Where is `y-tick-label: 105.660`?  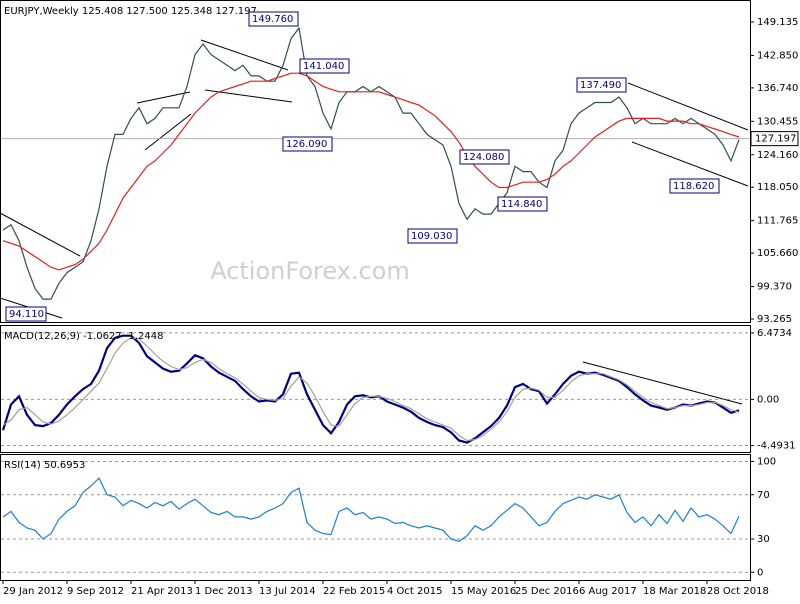
y-tick-label: 105.660 is located at coordinates (777, 253).